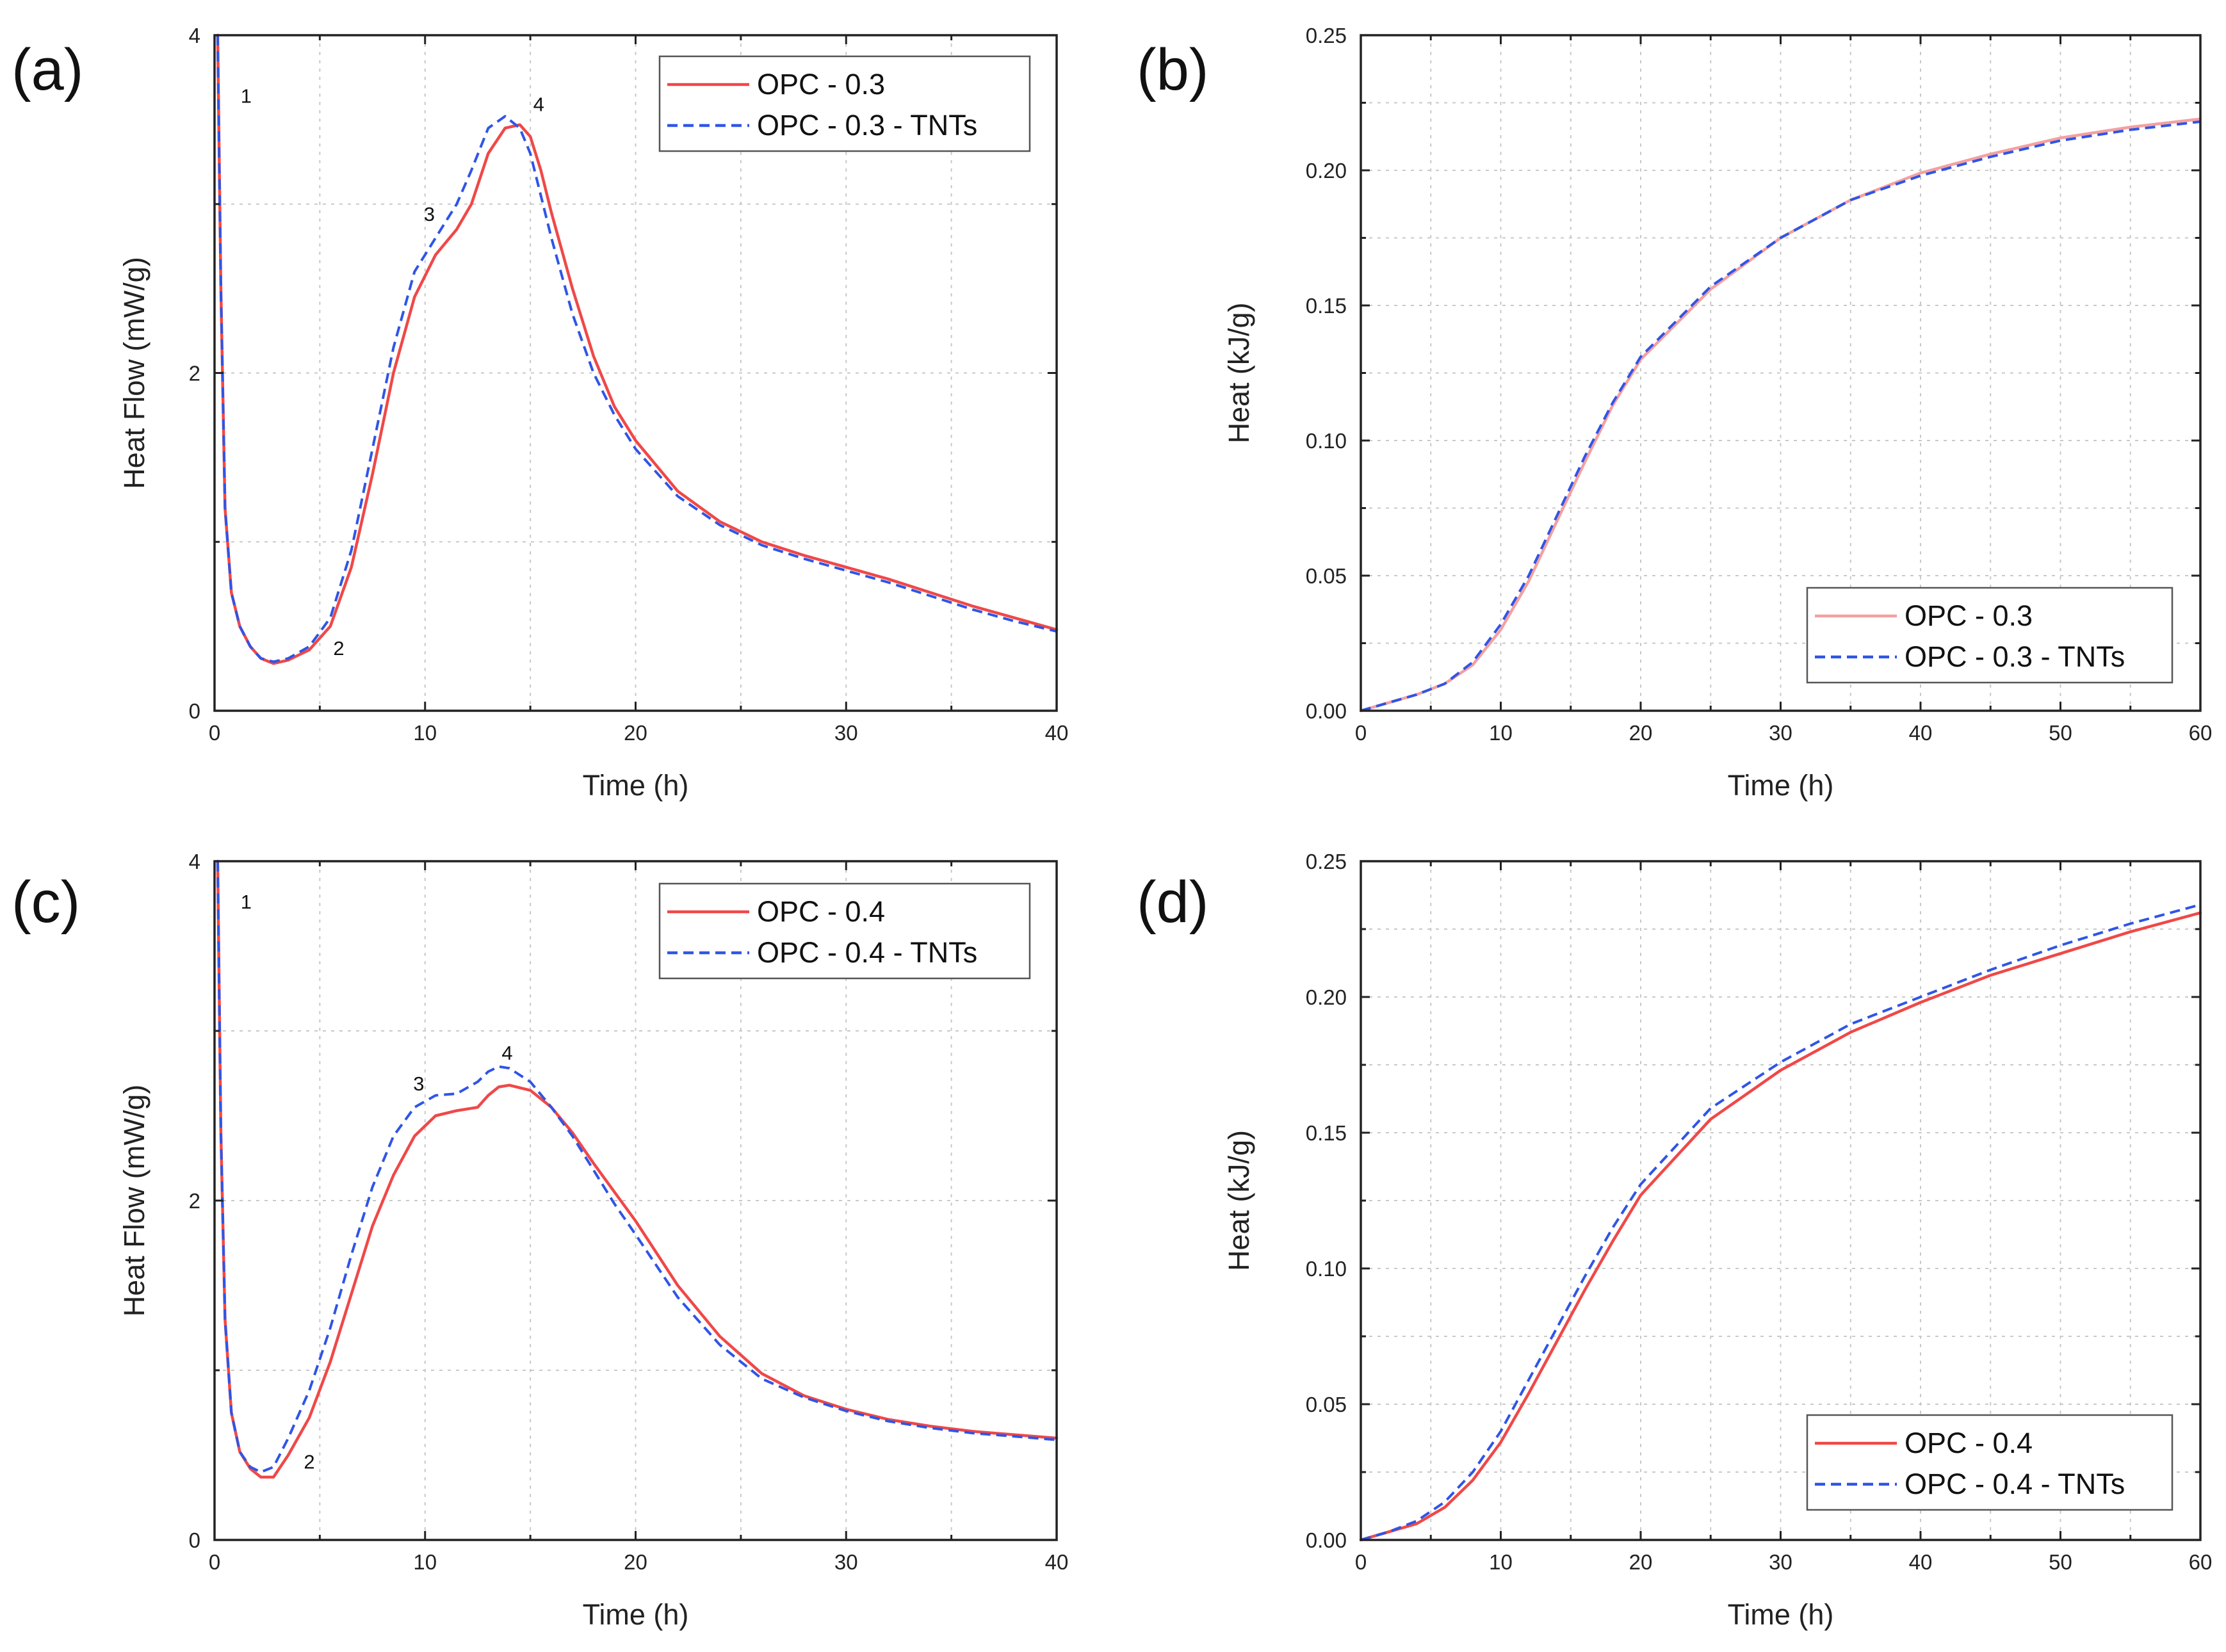  I want to click on legend-d: OPC - 0.4 OPC - 0.4 - TNTs, so click(1989, 1463).